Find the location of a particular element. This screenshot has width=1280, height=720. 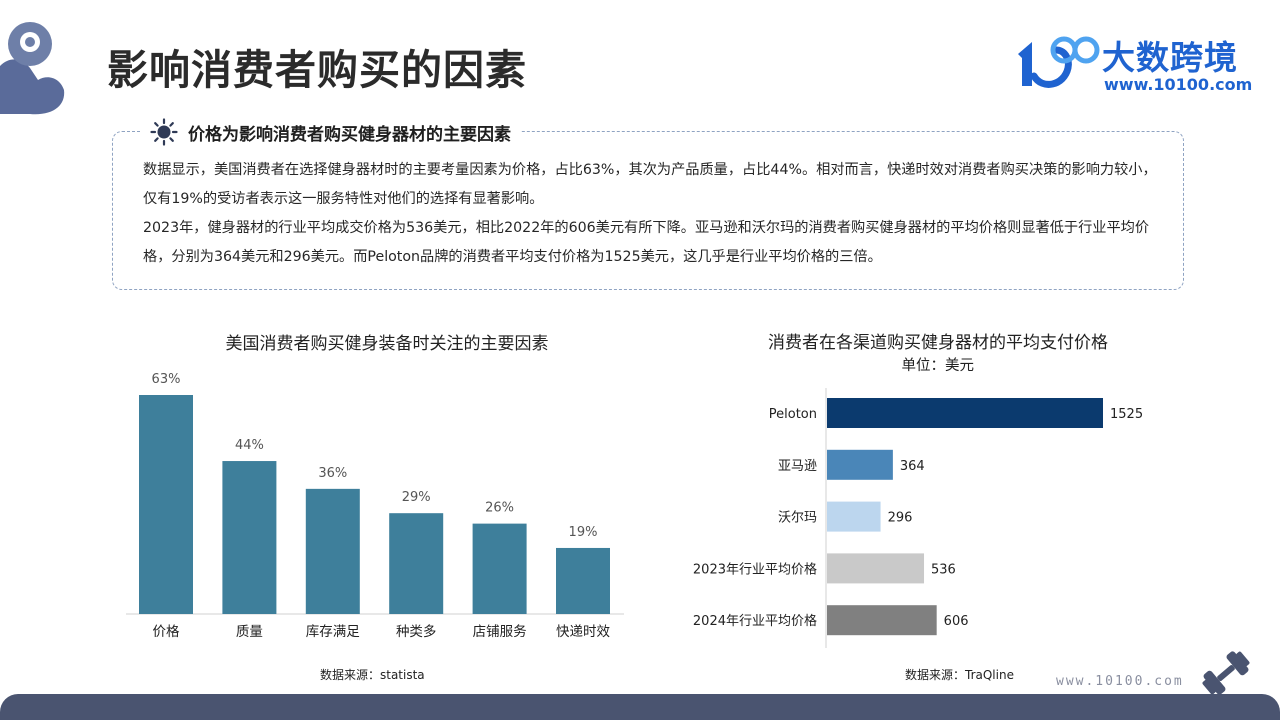

bar-value-label-5: 19% is located at coordinates (583, 532).